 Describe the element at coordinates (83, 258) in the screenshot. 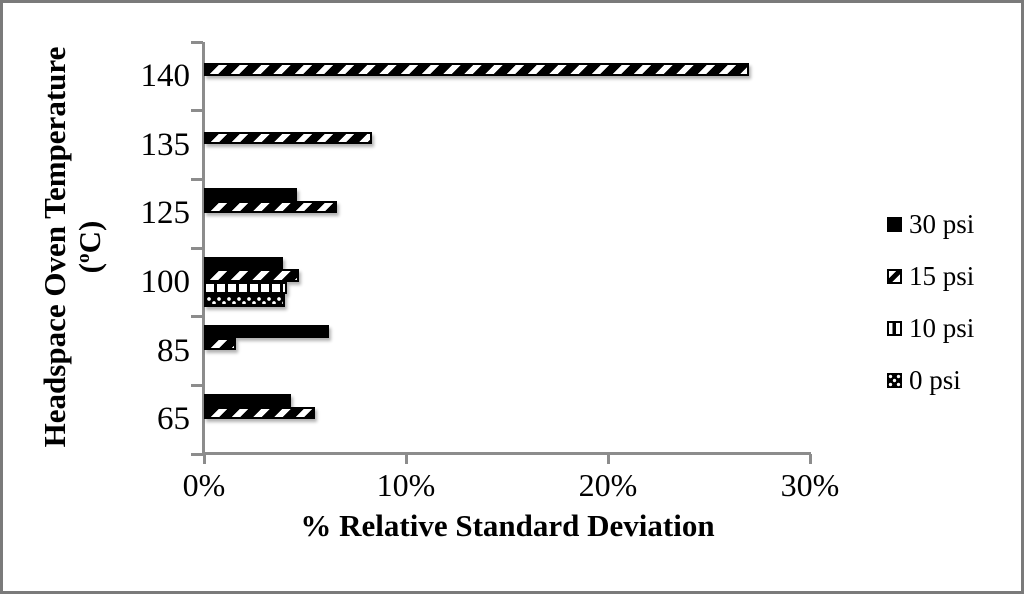

I see `degree-superscript: o` at that location.